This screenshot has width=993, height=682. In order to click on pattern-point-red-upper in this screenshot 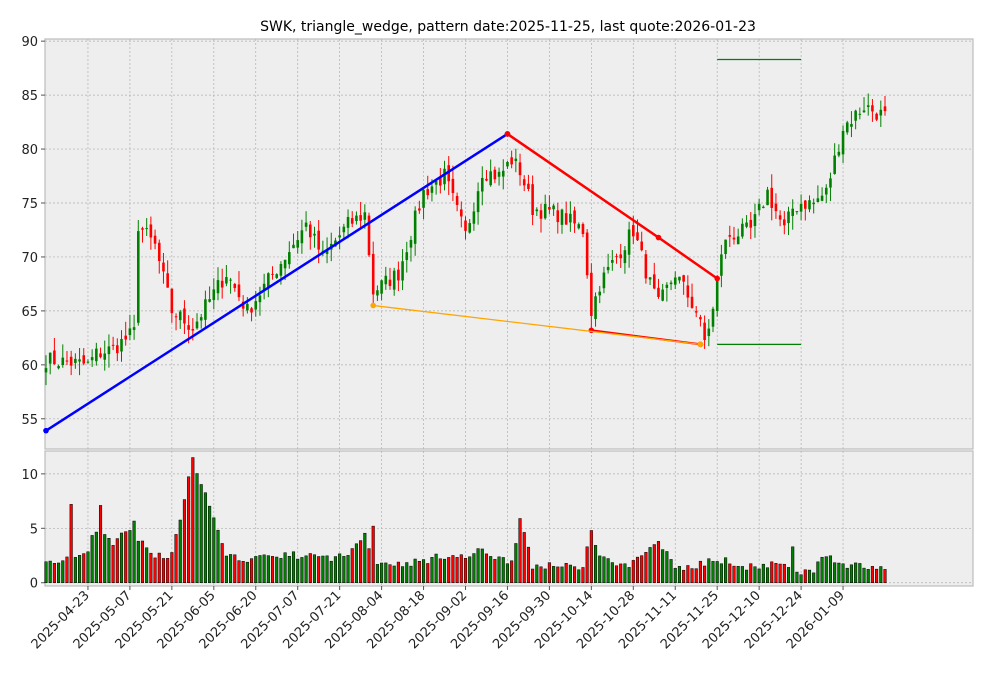, I will do `click(658, 237)`.